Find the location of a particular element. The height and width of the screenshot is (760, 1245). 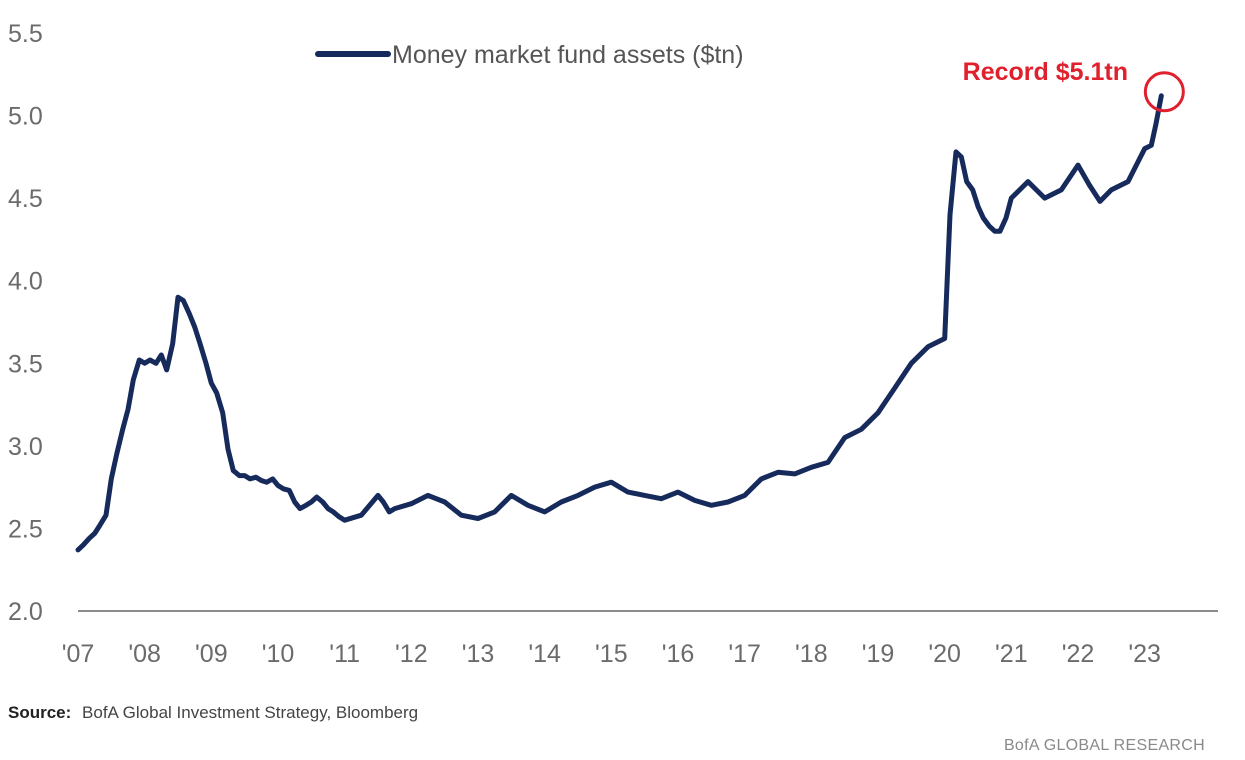

x-tick-label: '22 is located at coordinates (1078, 654).